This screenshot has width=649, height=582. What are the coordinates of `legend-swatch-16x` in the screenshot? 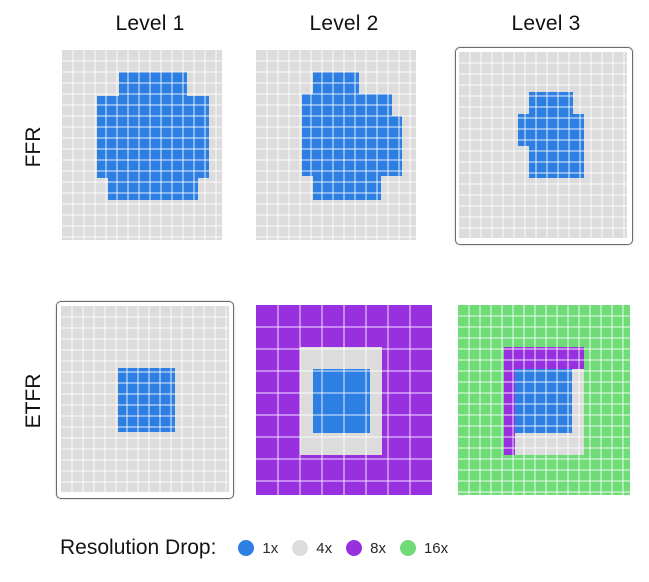 It's located at (407, 548).